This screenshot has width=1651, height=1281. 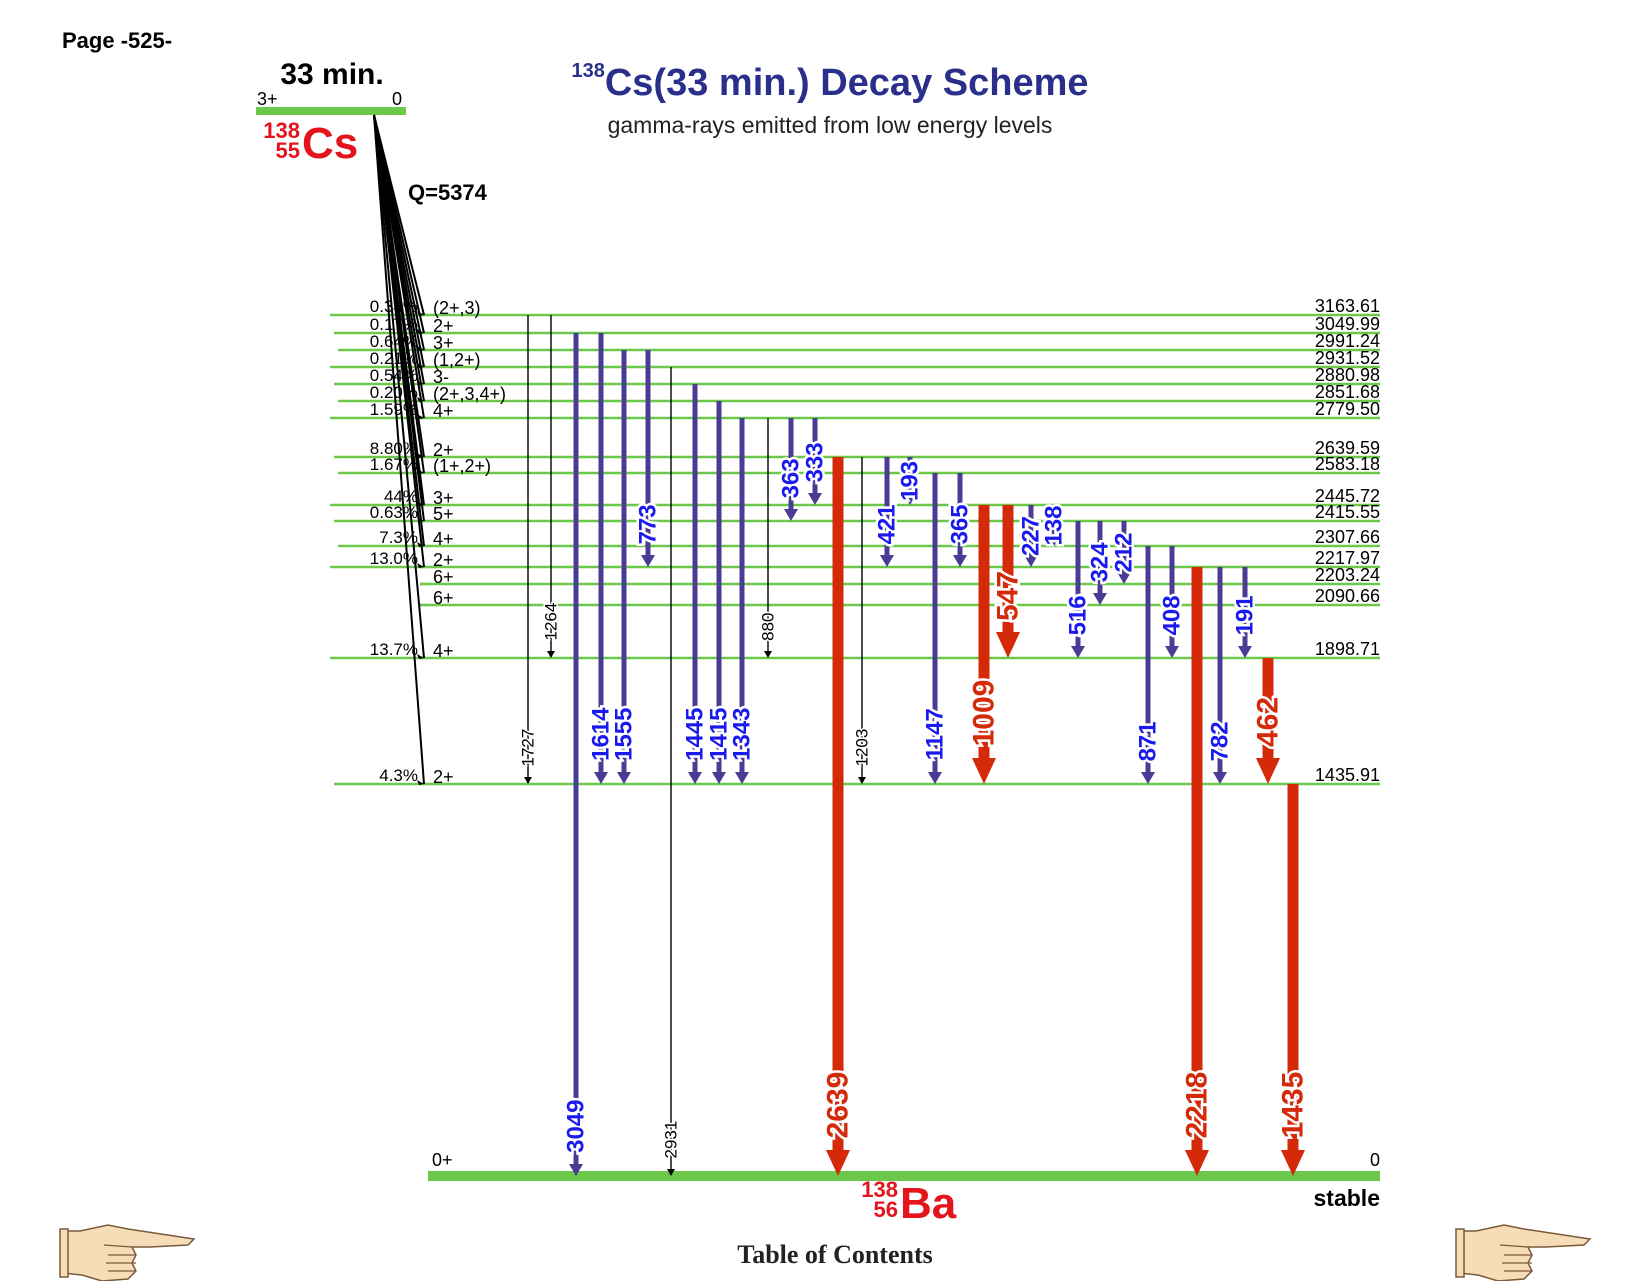 I want to click on pointing-hand-left-icon, so click(x=127, y=1252).